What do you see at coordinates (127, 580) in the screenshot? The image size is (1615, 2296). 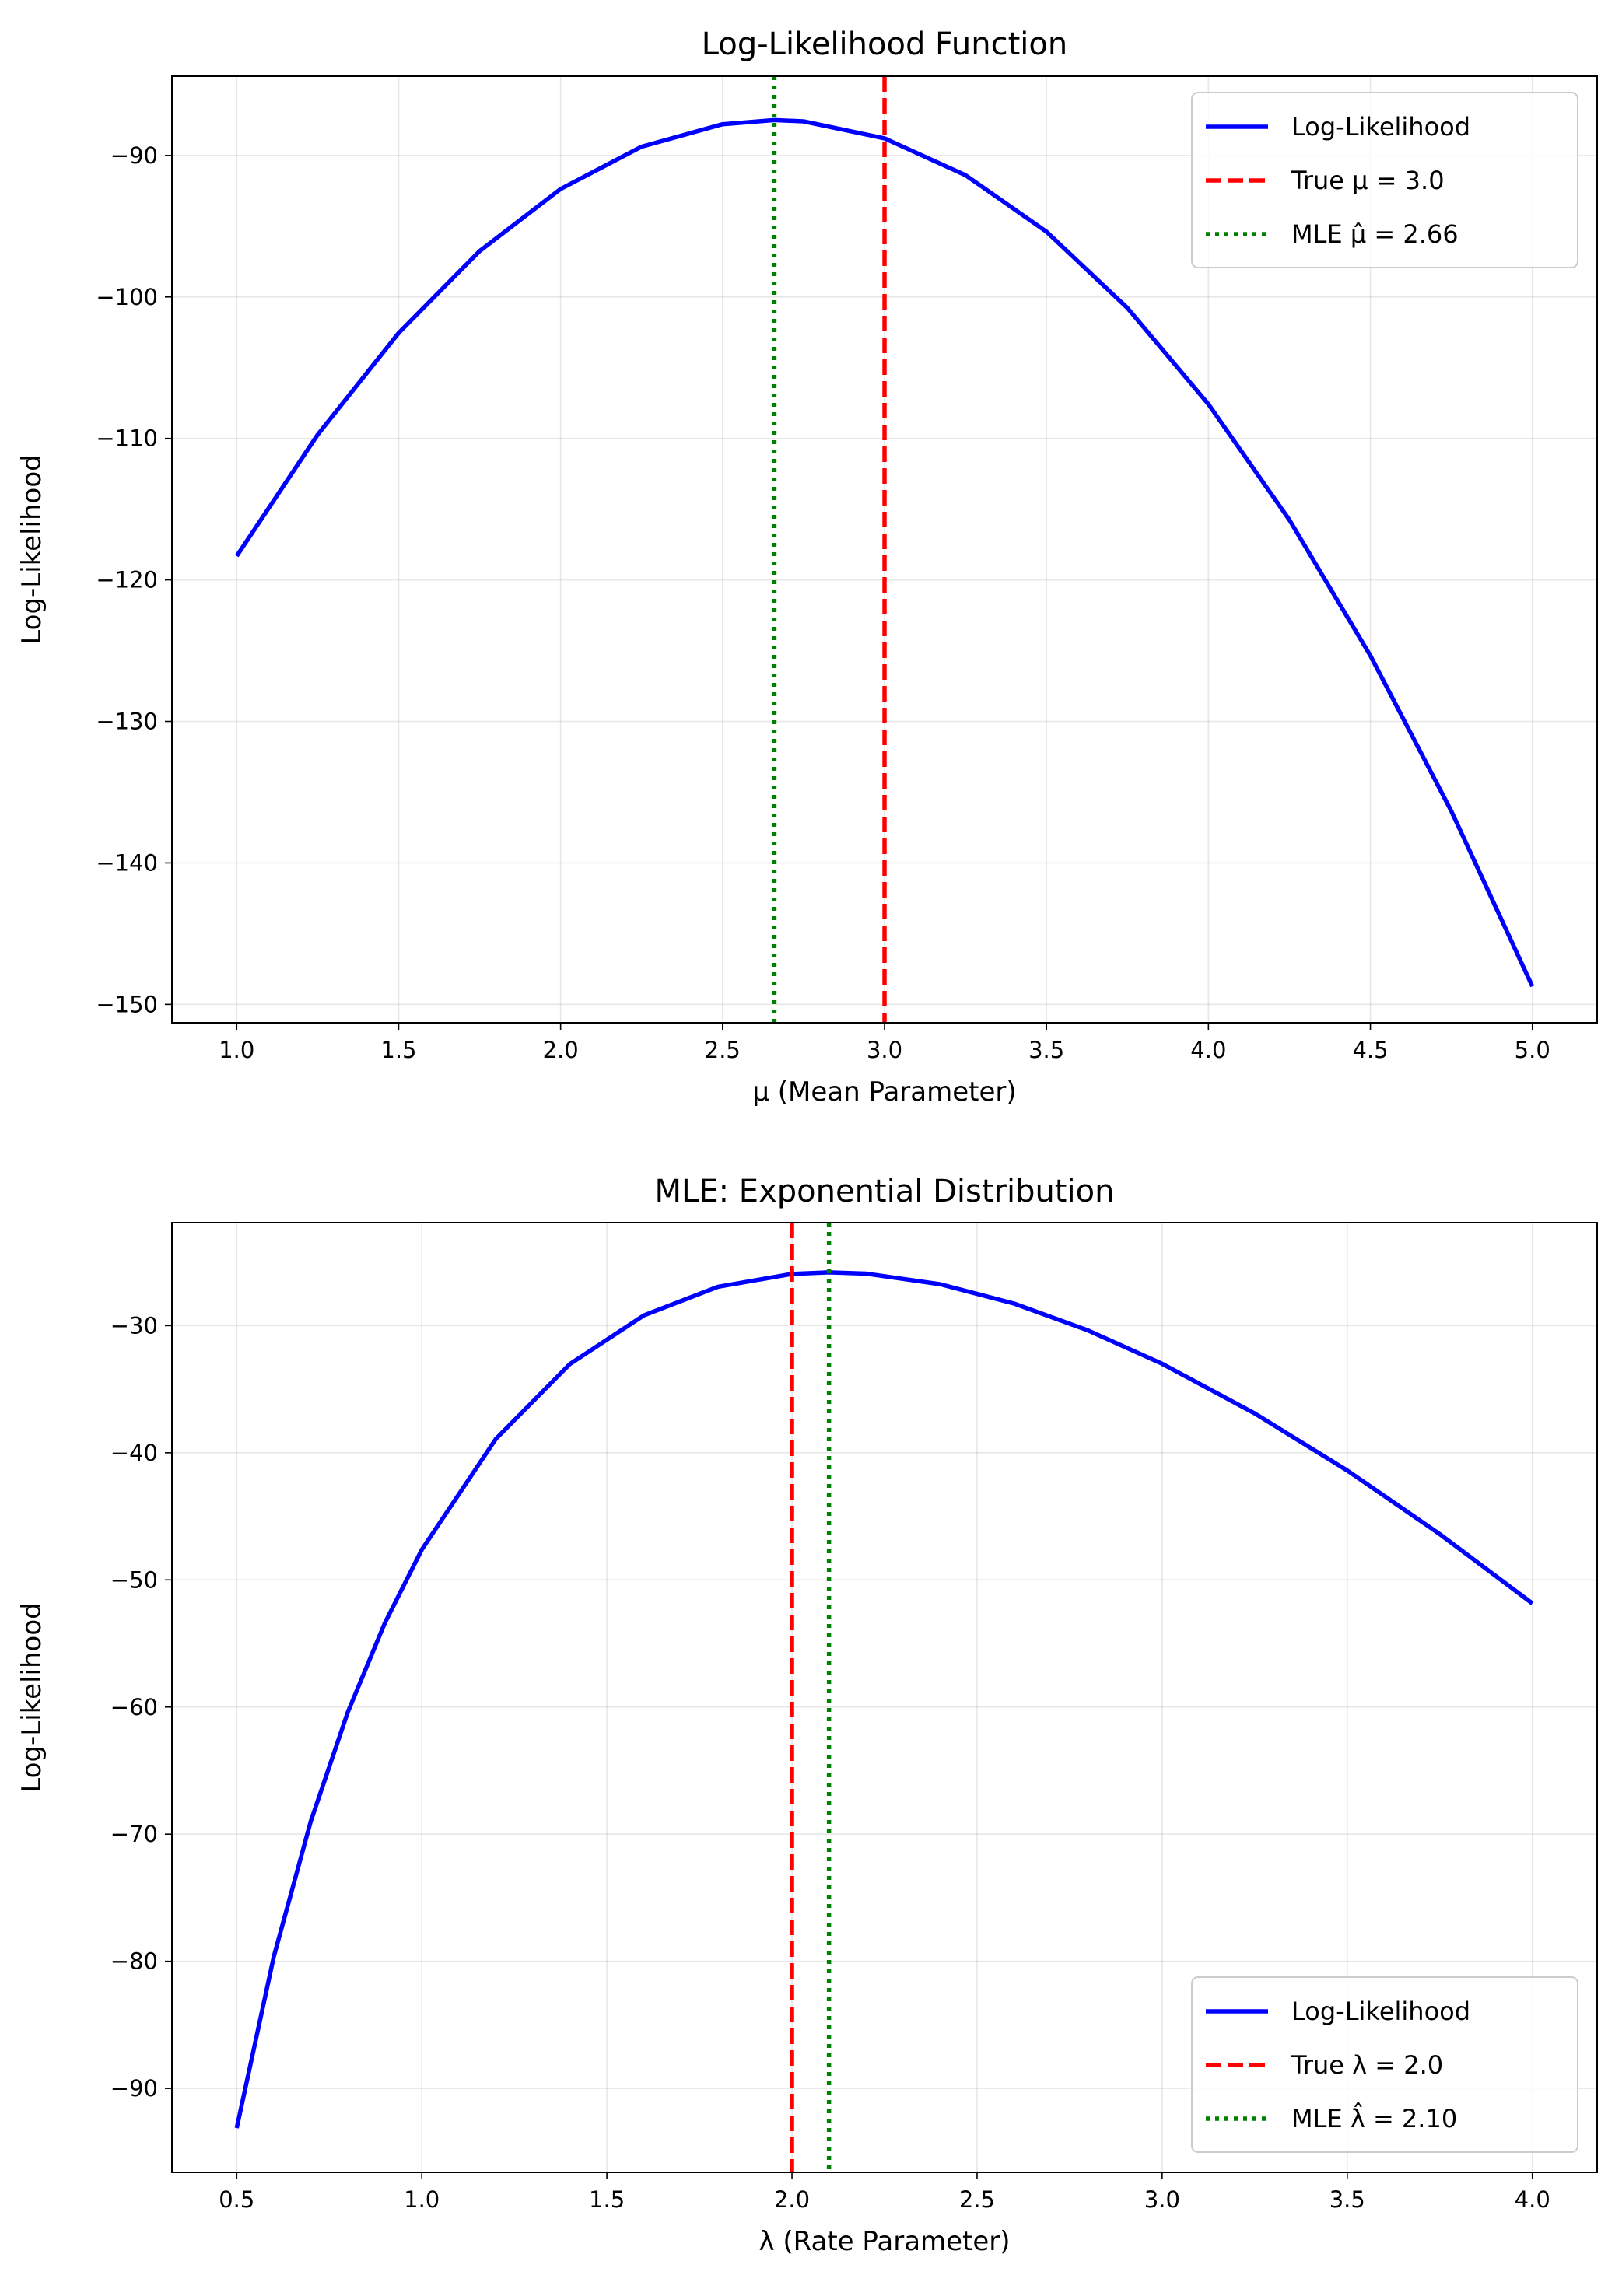 I see `y-tick-label: −120` at bounding box center [127, 580].